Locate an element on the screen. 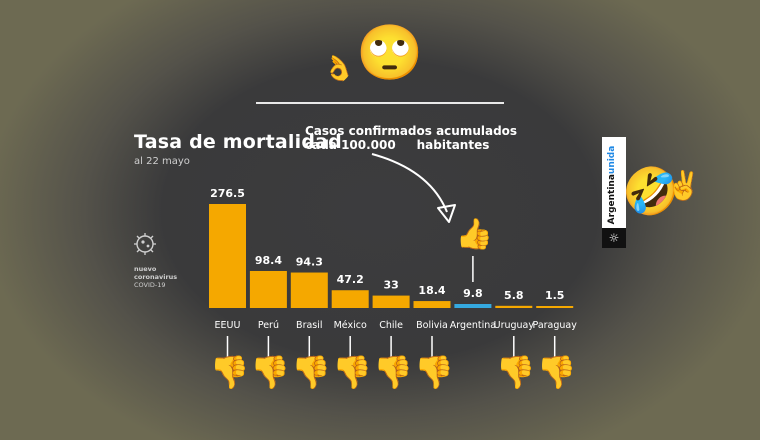 This screenshot has width=760, height=440. argentina-sun-icon: ☼ is located at coordinates (614, 238).